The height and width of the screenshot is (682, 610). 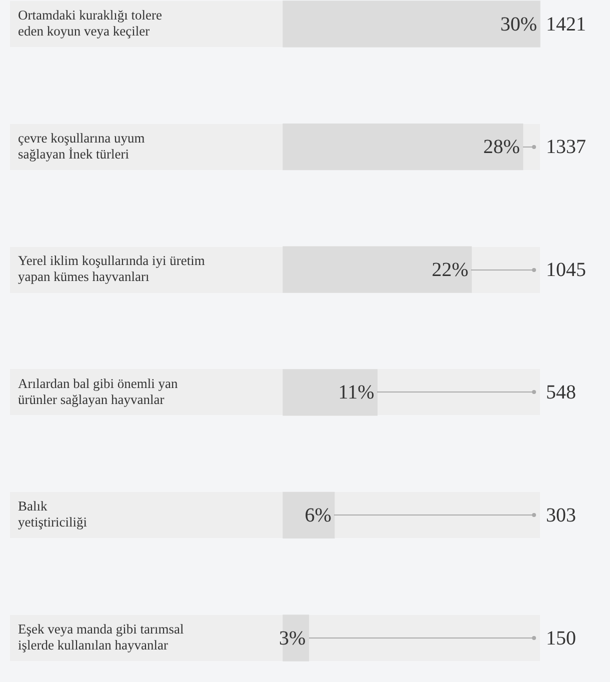 I want to click on y-tick-label: Ortamdaki kuraklığı tolere eden koyun veya keçiler, so click(x=90, y=23).